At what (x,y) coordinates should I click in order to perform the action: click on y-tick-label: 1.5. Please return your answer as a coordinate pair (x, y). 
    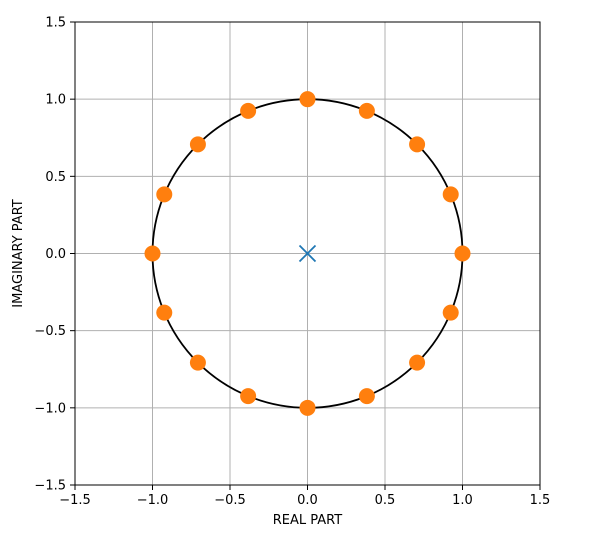
    Looking at the image, I should click on (55, 23).